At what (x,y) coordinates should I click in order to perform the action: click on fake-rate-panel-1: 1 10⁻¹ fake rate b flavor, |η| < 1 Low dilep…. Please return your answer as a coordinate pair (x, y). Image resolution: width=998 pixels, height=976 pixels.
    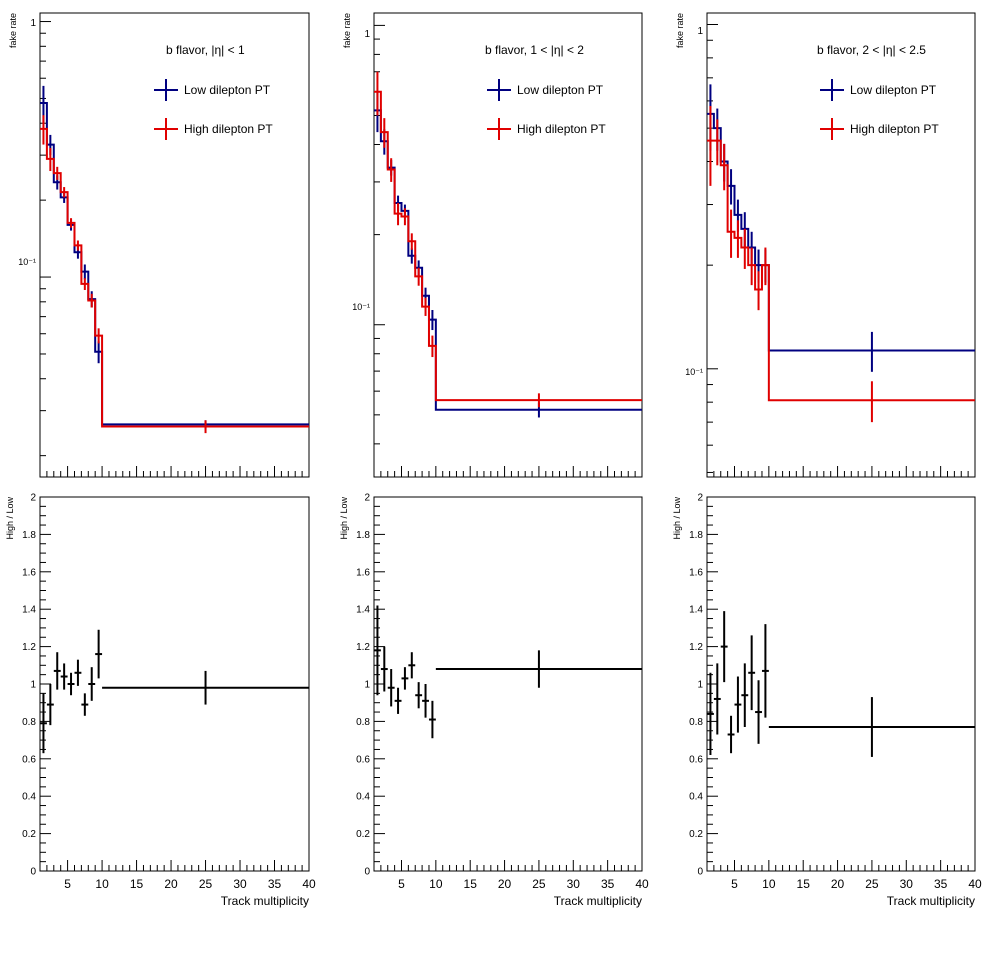
    Looking at the image, I should click on (159, 245).